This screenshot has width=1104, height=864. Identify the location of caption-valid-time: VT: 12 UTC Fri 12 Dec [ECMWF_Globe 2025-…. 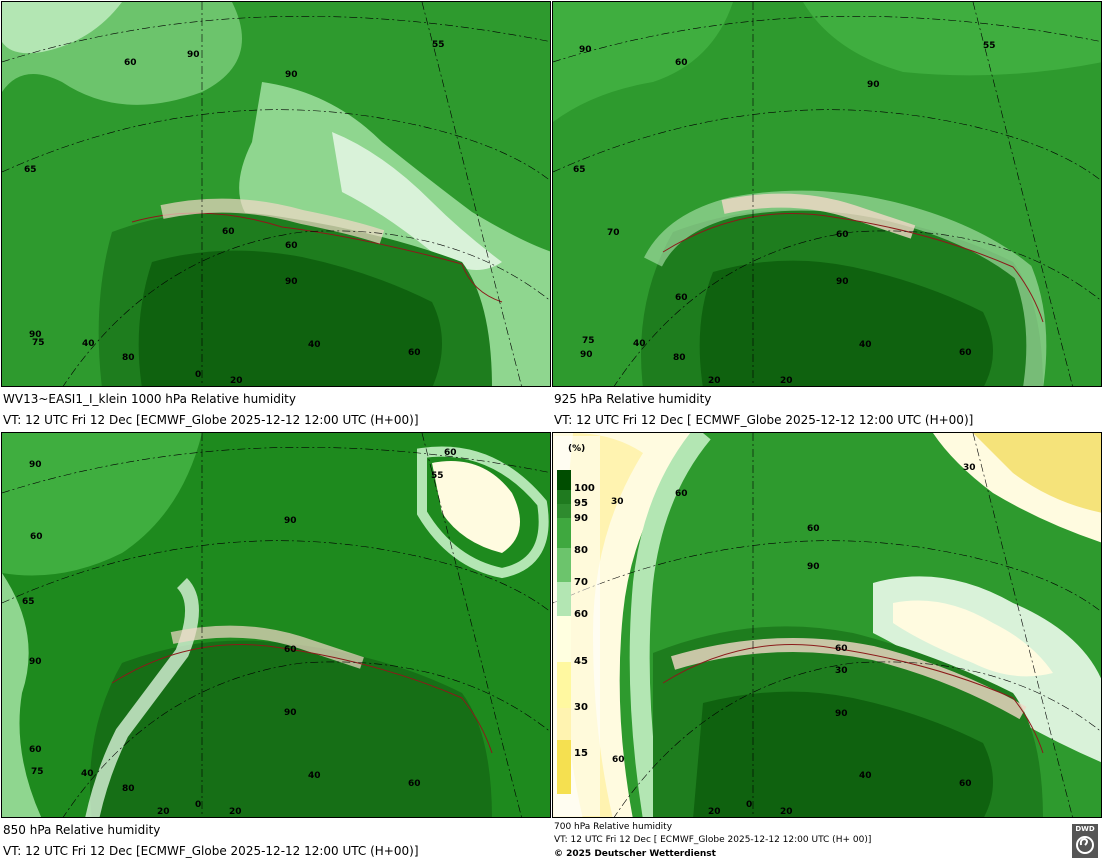
(211, 851).